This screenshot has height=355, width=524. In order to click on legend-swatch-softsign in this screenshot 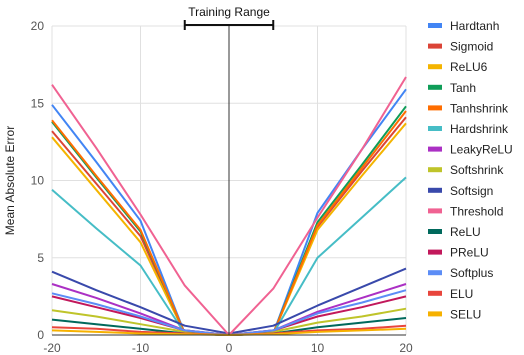, I will do `click(435, 190)`.